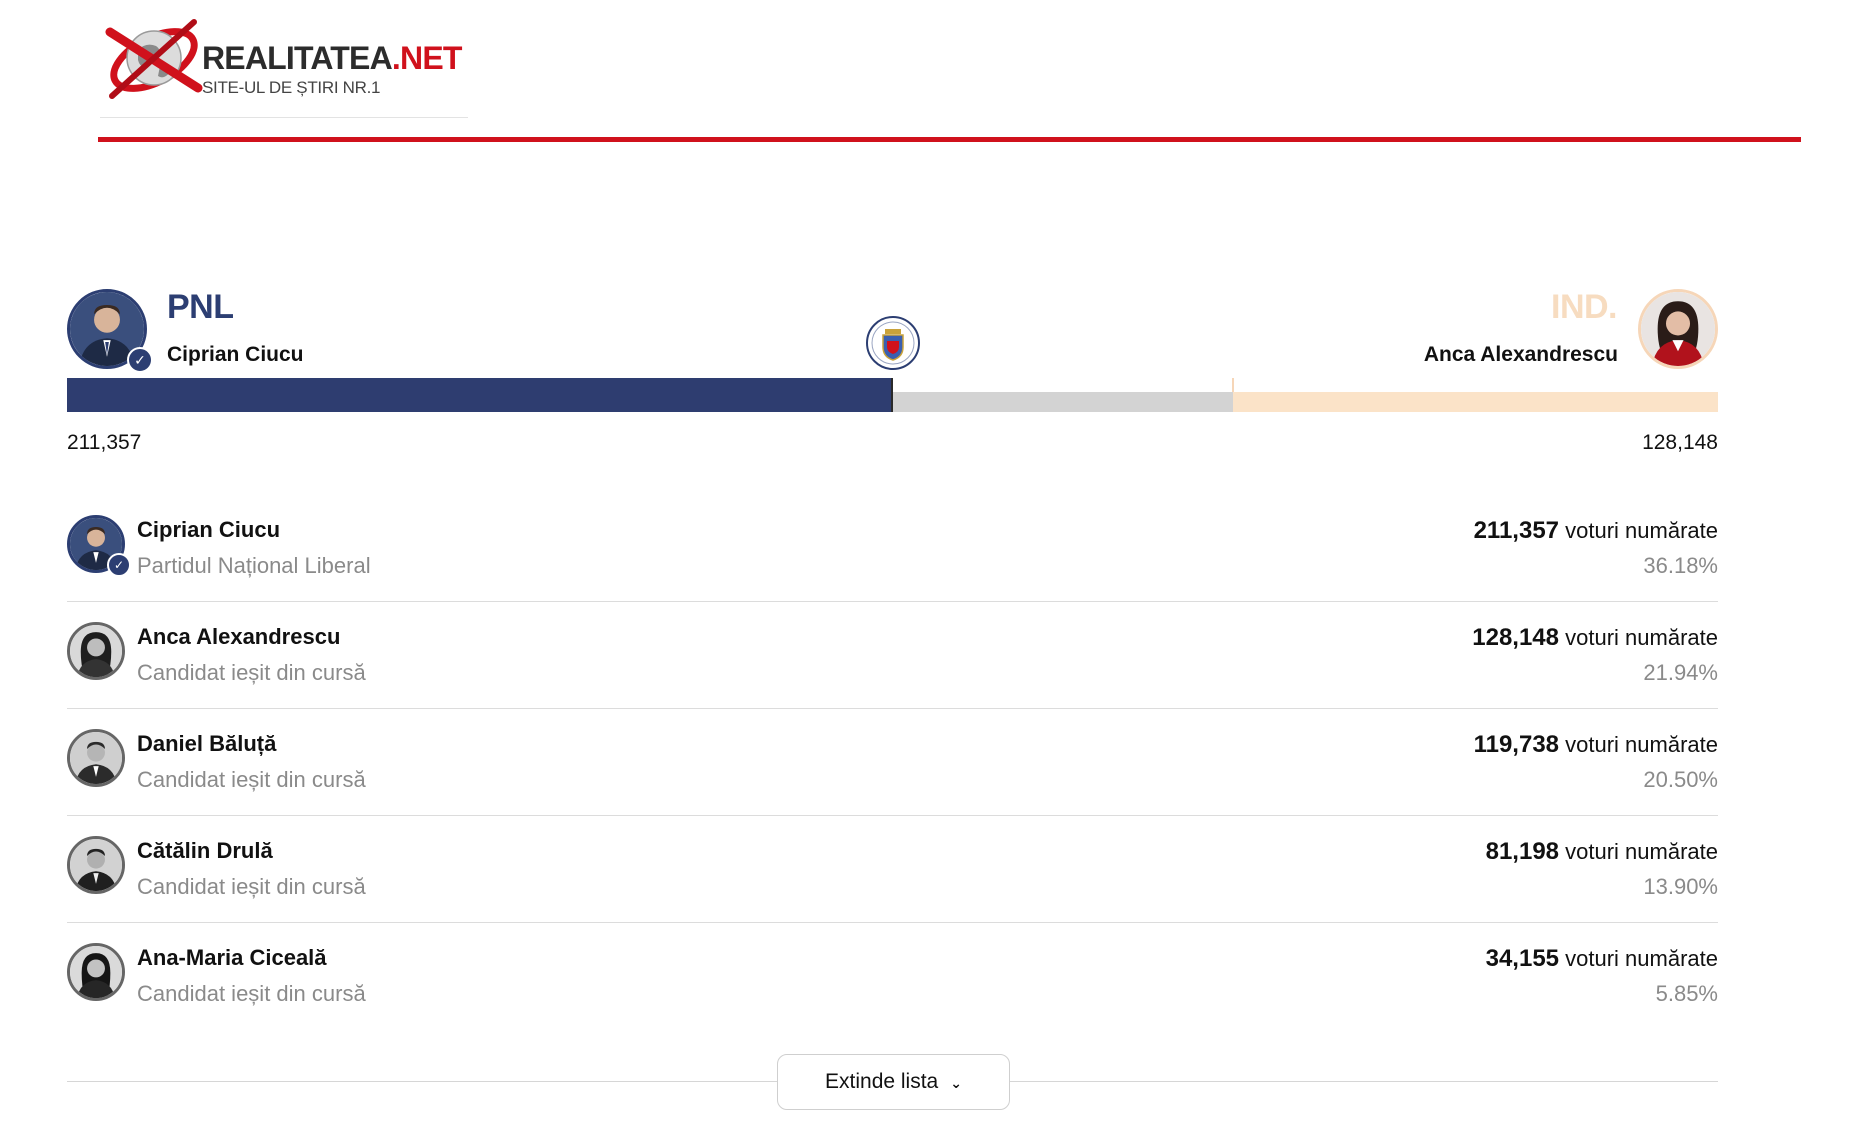  I want to click on candidate-percent: 36.18%, so click(1680, 565).